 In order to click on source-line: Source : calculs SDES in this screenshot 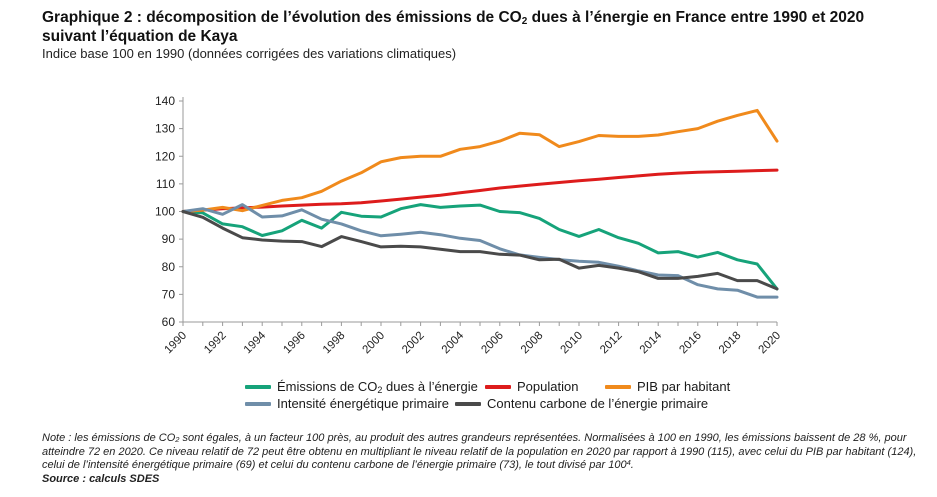, I will do `click(101, 478)`.